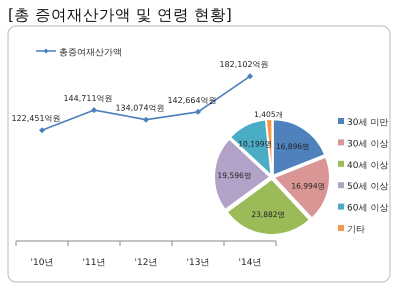 This screenshot has height=289, width=400. I want to click on x-tick-label: '14년, so click(250, 263).